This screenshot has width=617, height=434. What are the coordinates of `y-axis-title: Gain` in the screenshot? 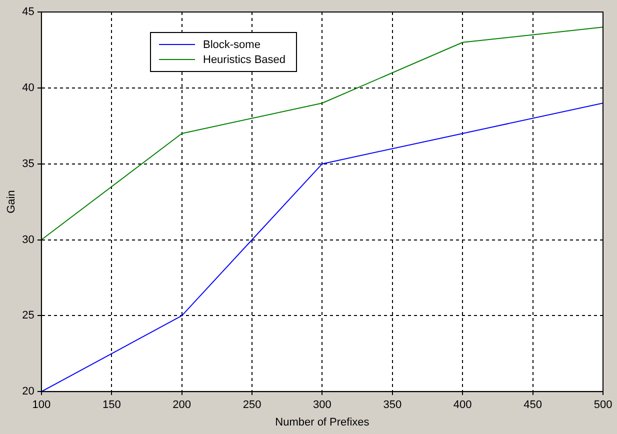 It's located at (12, 202).